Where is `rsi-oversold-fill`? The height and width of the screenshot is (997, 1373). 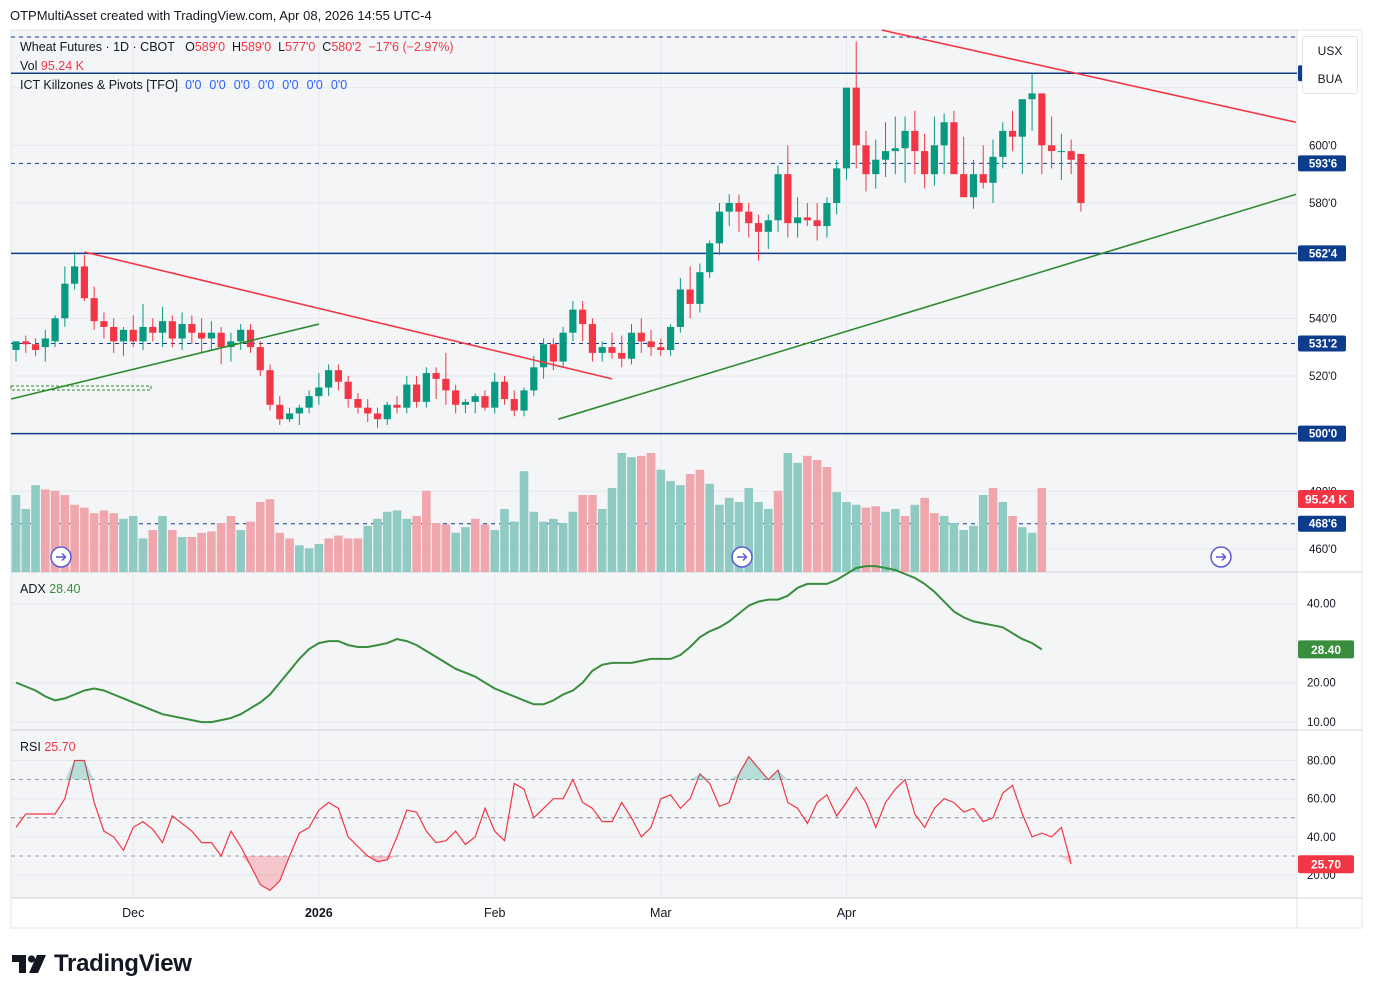
rsi-oversold-fill is located at coordinates (265, 873).